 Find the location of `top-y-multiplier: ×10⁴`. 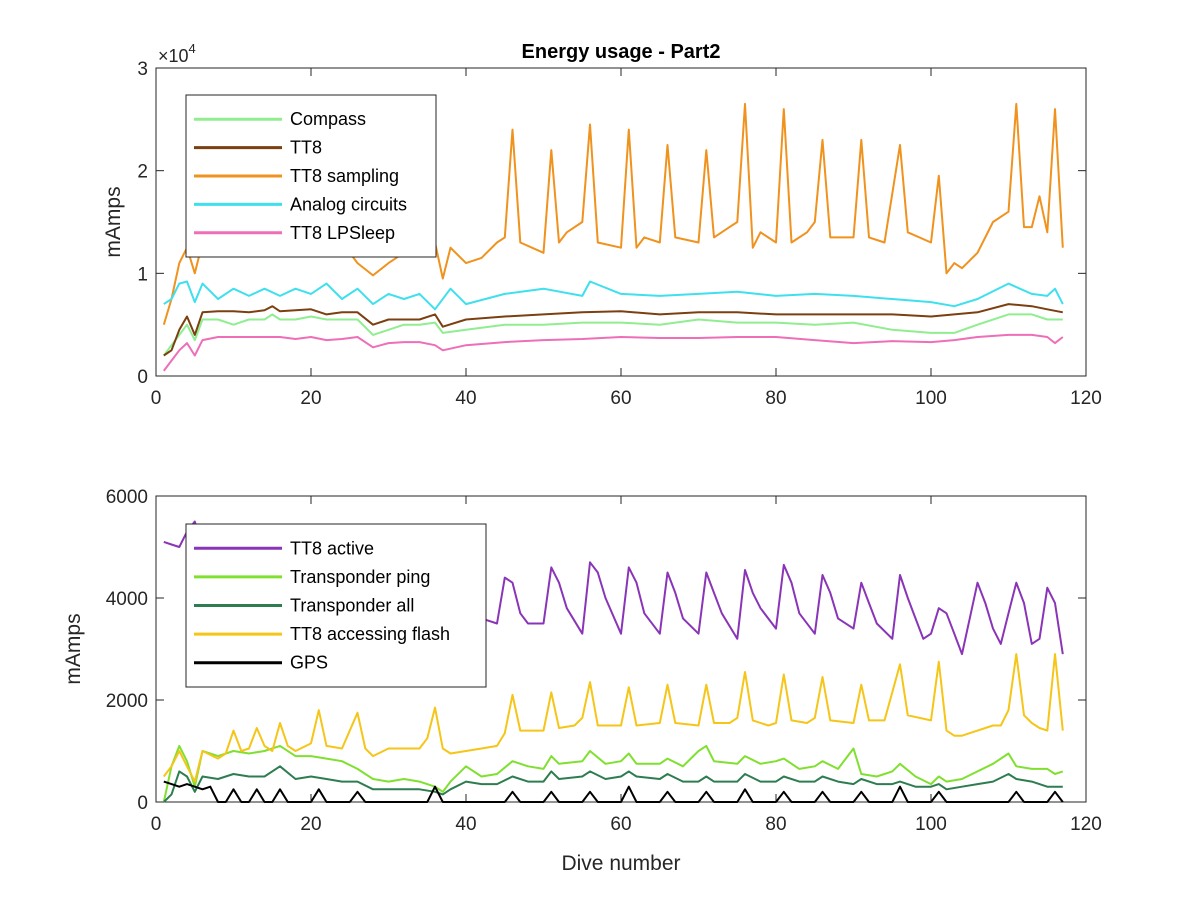

top-y-multiplier: ×10⁴ is located at coordinates (177, 53).